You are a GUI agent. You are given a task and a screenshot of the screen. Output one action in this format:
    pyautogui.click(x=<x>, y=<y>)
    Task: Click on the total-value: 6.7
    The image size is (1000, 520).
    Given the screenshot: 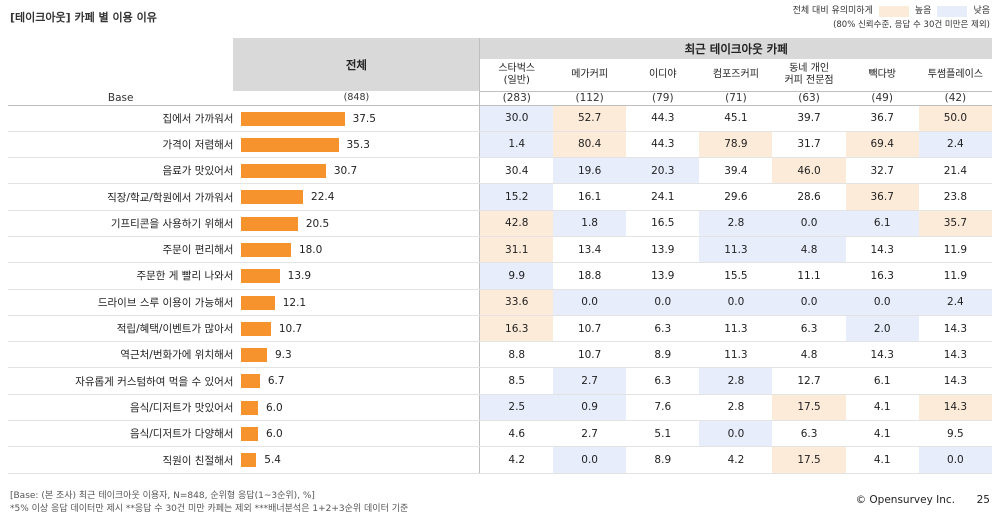 What is the action you would take?
    pyautogui.click(x=276, y=381)
    